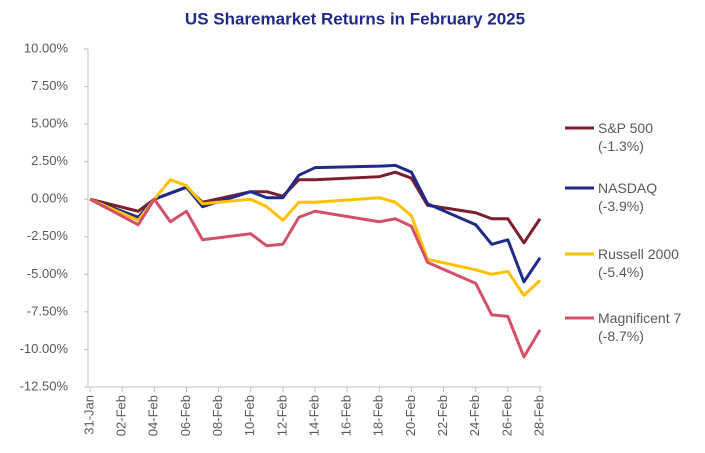 The width and height of the screenshot is (705, 453). Describe the element at coordinates (217, 415) in the screenshot. I see `x-tick-label: 08-Feb` at that location.